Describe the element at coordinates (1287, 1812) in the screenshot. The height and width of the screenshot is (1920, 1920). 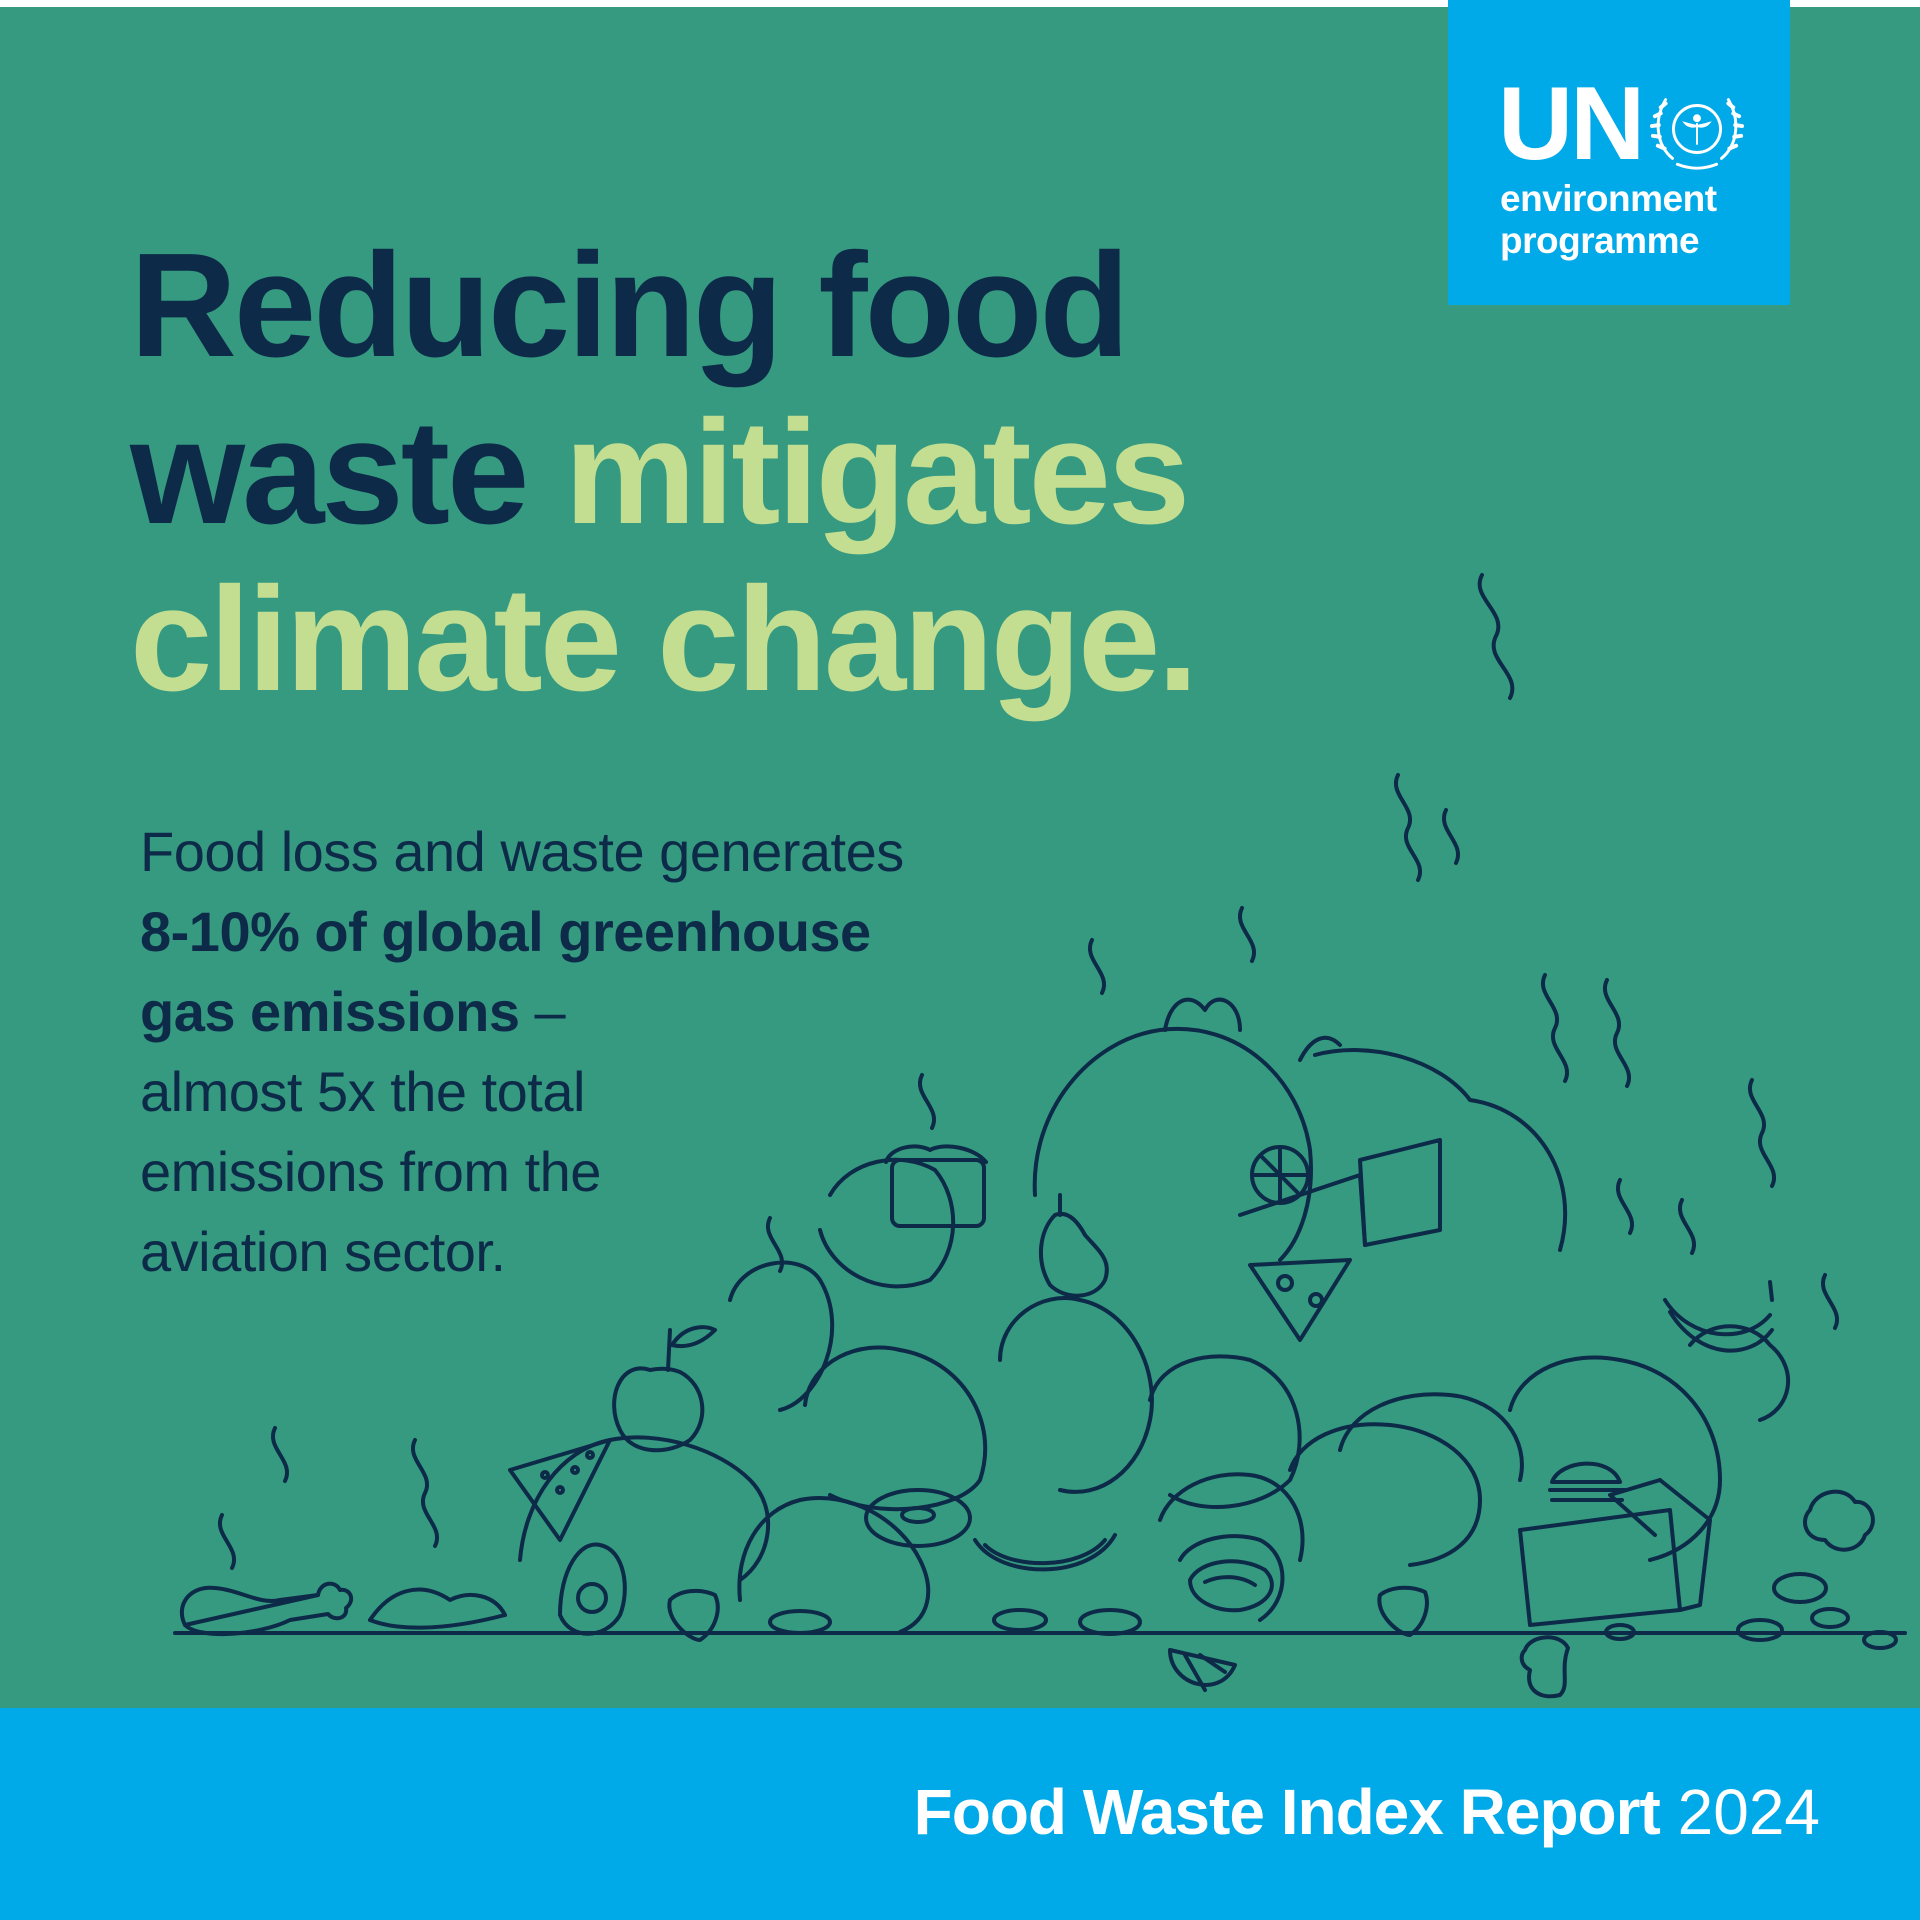
I see `report-title-bold: Food Waste Index Report` at that location.